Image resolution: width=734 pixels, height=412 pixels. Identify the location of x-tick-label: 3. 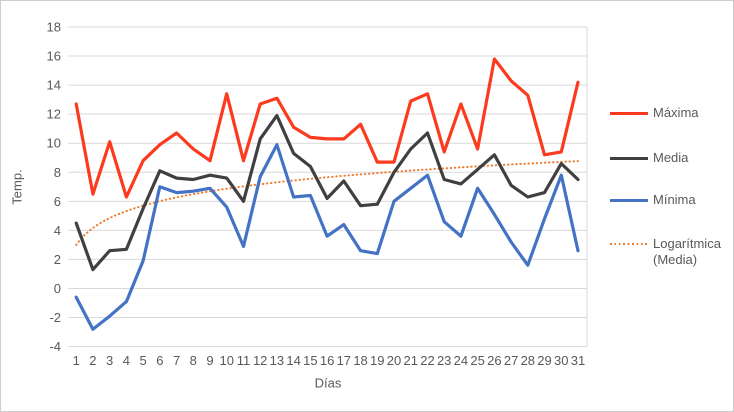
(109, 360).